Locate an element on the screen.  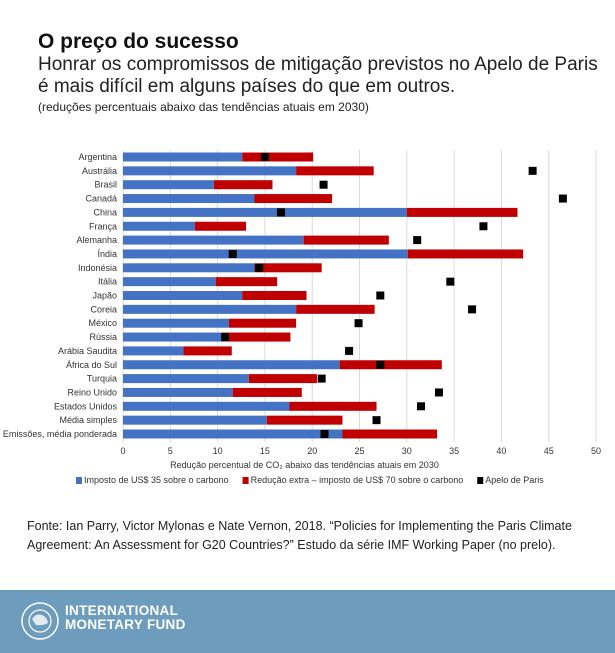
x-tick-label: 15 is located at coordinates (265, 451).